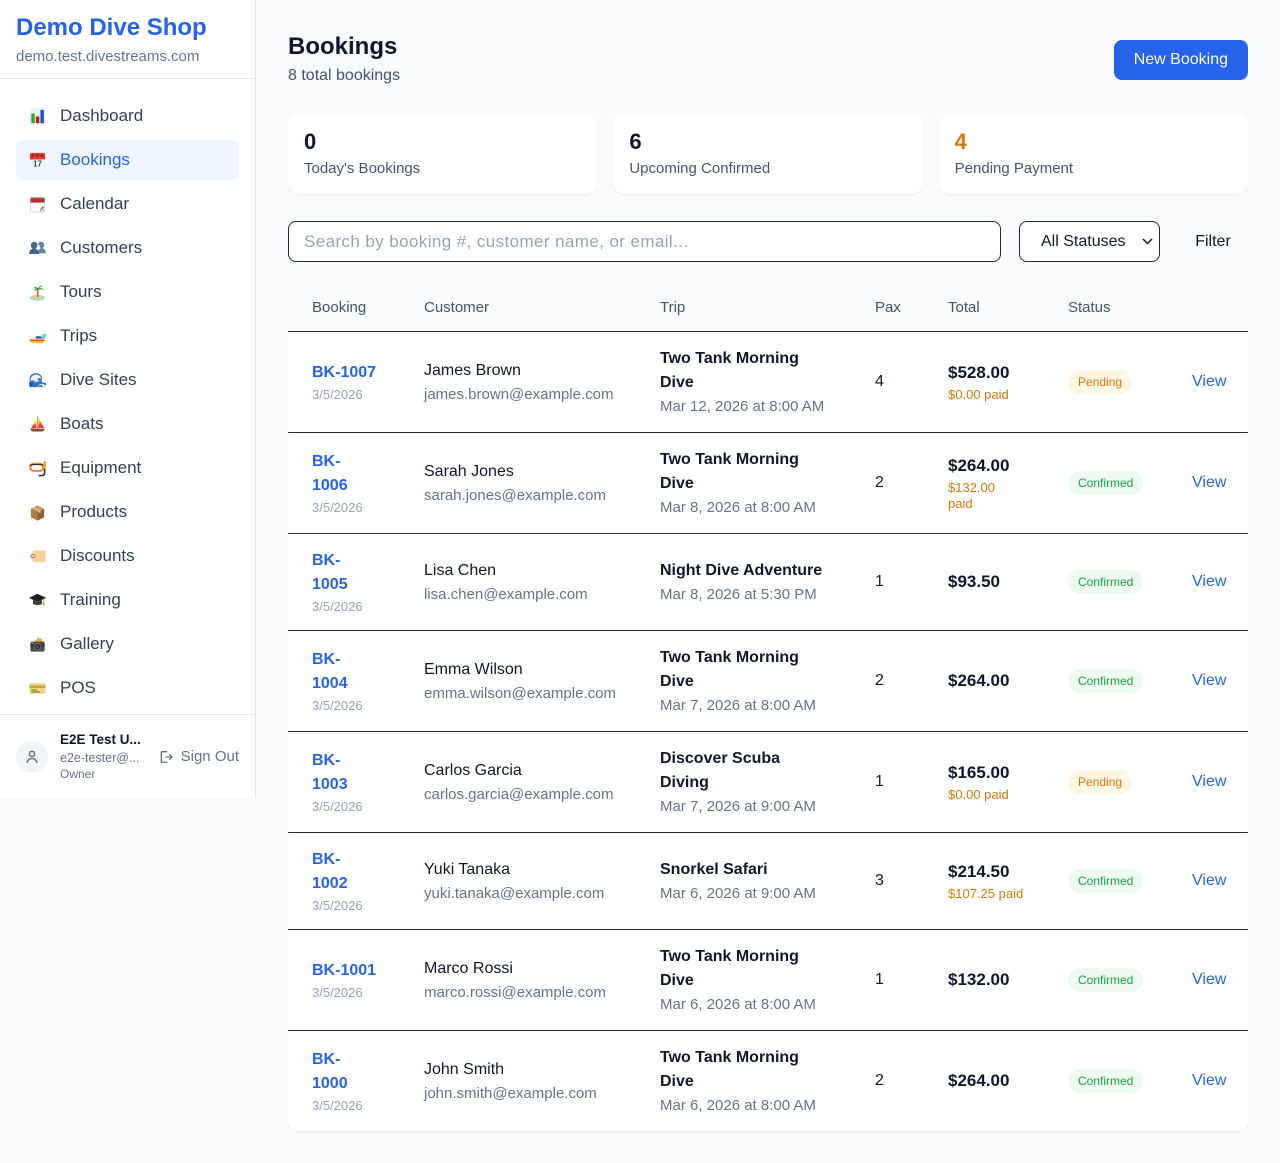 Image resolution: width=1280 pixels, height=1163 pixels. What do you see at coordinates (37, 163) in the screenshot?
I see `svg-text: 17` at bounding box center [37, 163].